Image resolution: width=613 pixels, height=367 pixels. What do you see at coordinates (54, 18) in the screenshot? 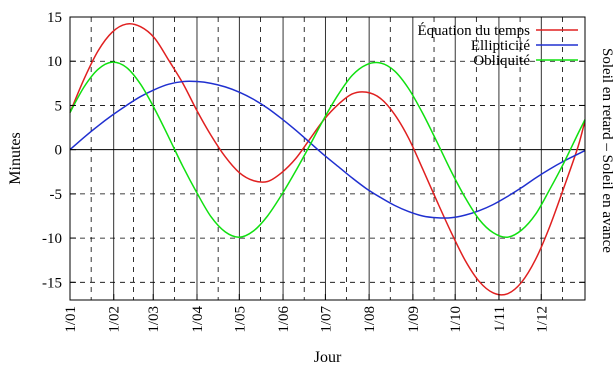
I see `y-tick-label: 15` at bounding box center [54, 18].